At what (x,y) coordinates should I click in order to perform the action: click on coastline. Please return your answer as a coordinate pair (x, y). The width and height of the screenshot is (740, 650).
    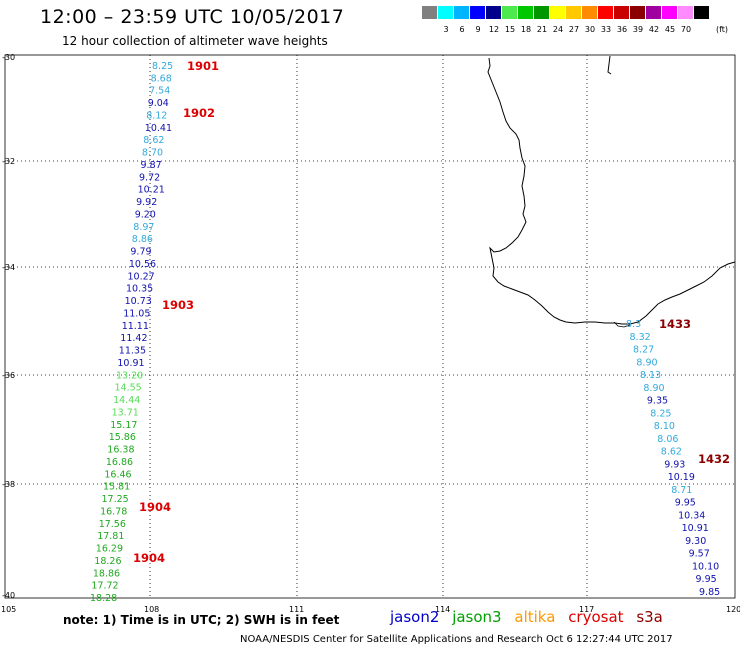
    Looking at the image, I should click on (611, 191).